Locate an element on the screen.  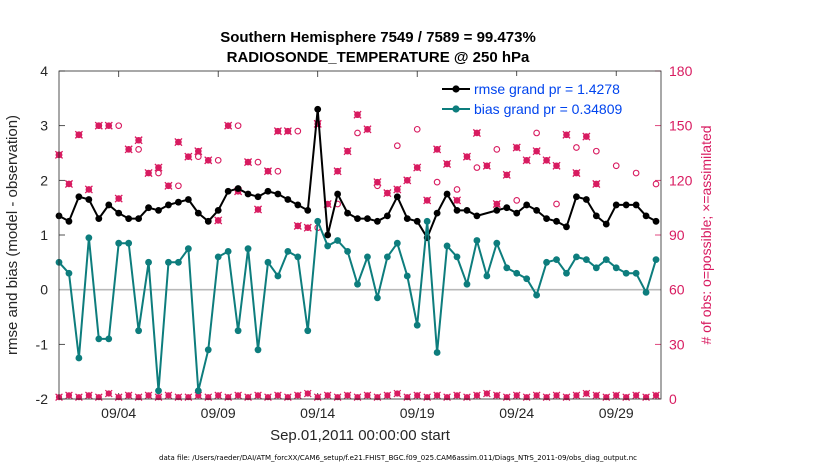
legend-box is located at coordinates (545, 97).